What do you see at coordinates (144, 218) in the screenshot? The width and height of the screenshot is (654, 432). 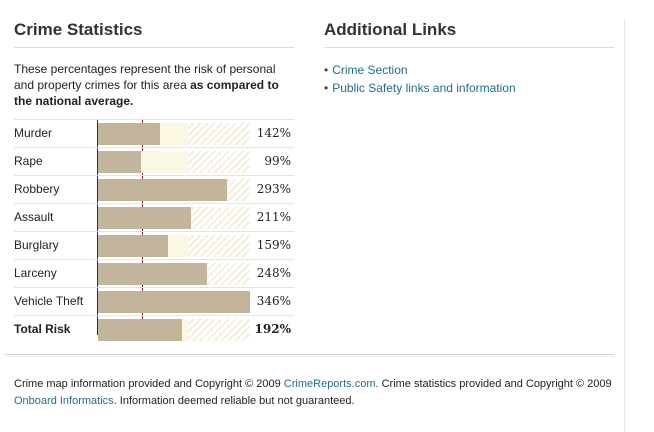 I see `bar-assault` at bounding box center [144, 218].